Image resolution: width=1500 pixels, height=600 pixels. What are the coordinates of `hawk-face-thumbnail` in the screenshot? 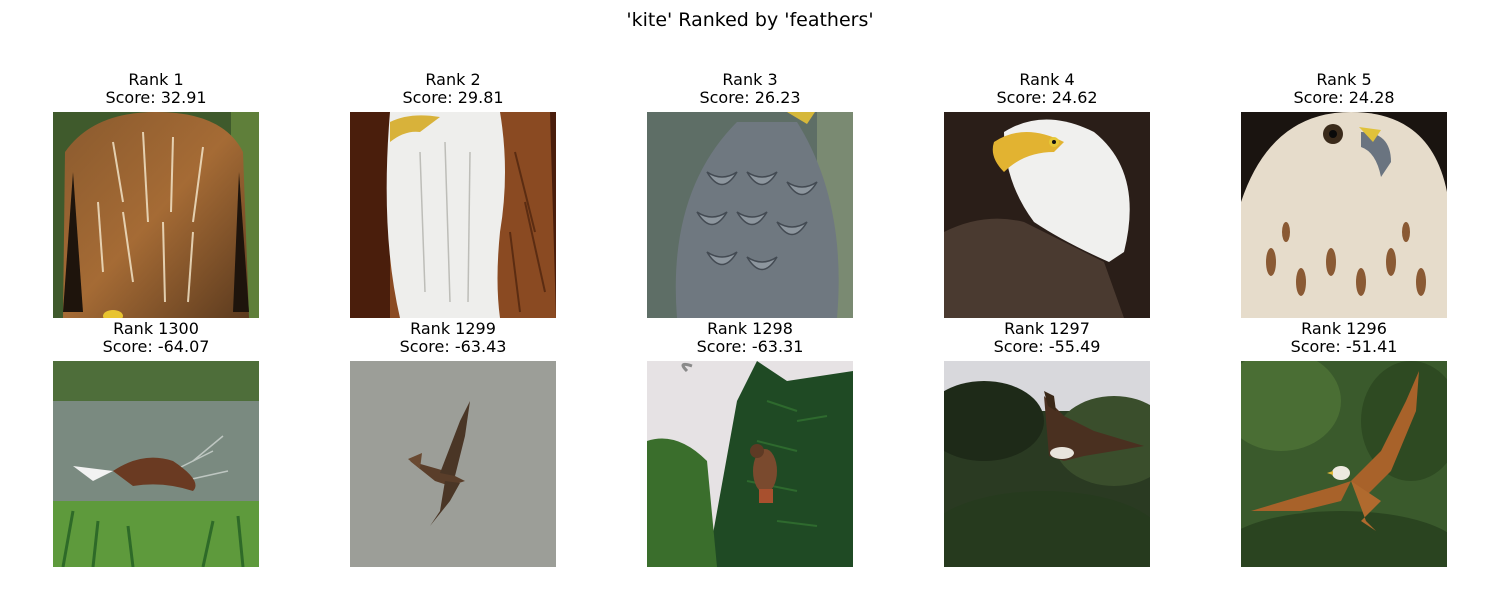 It's located at (1344, 215).